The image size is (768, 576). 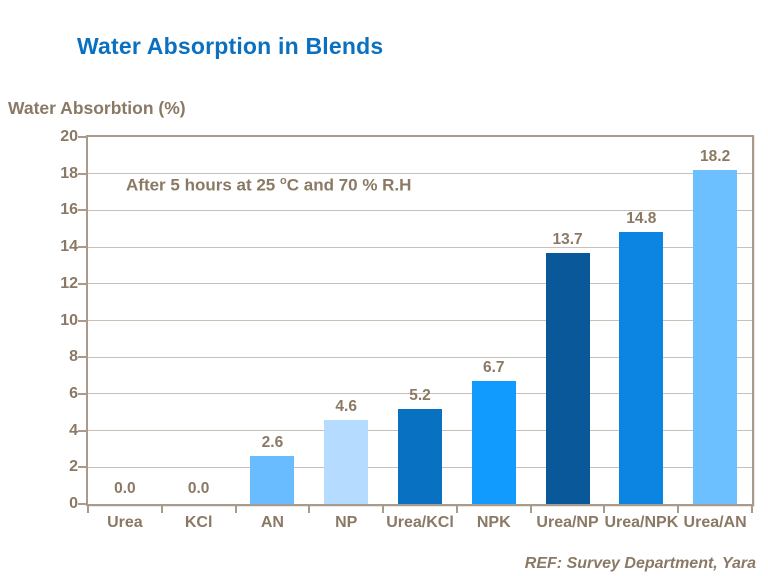 I want to click on value-label: 5.2, so click(x=420, y=395).